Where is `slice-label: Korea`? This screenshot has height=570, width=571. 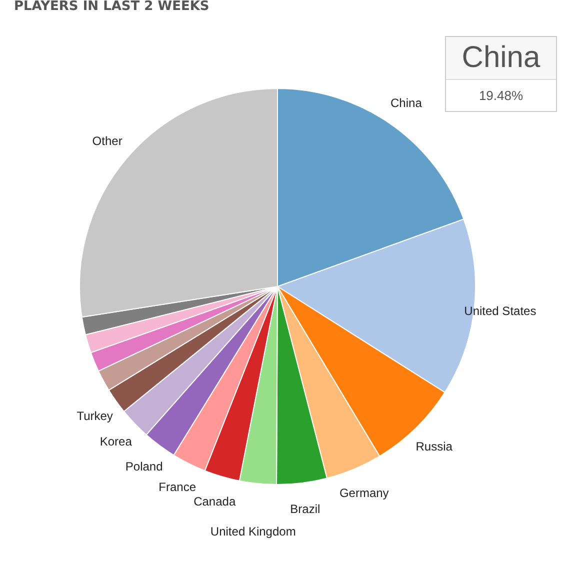
slice-label: Korea is located at coordinates (116, 441).